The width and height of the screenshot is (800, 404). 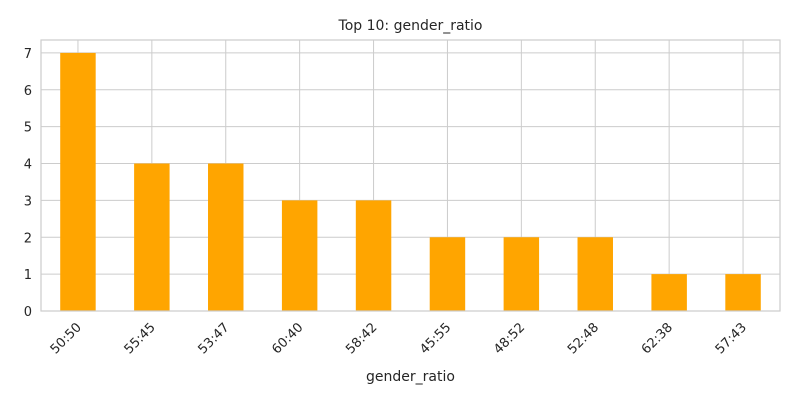 I want to click on x-tick-label: 53:47, so click(x=213, y=338).